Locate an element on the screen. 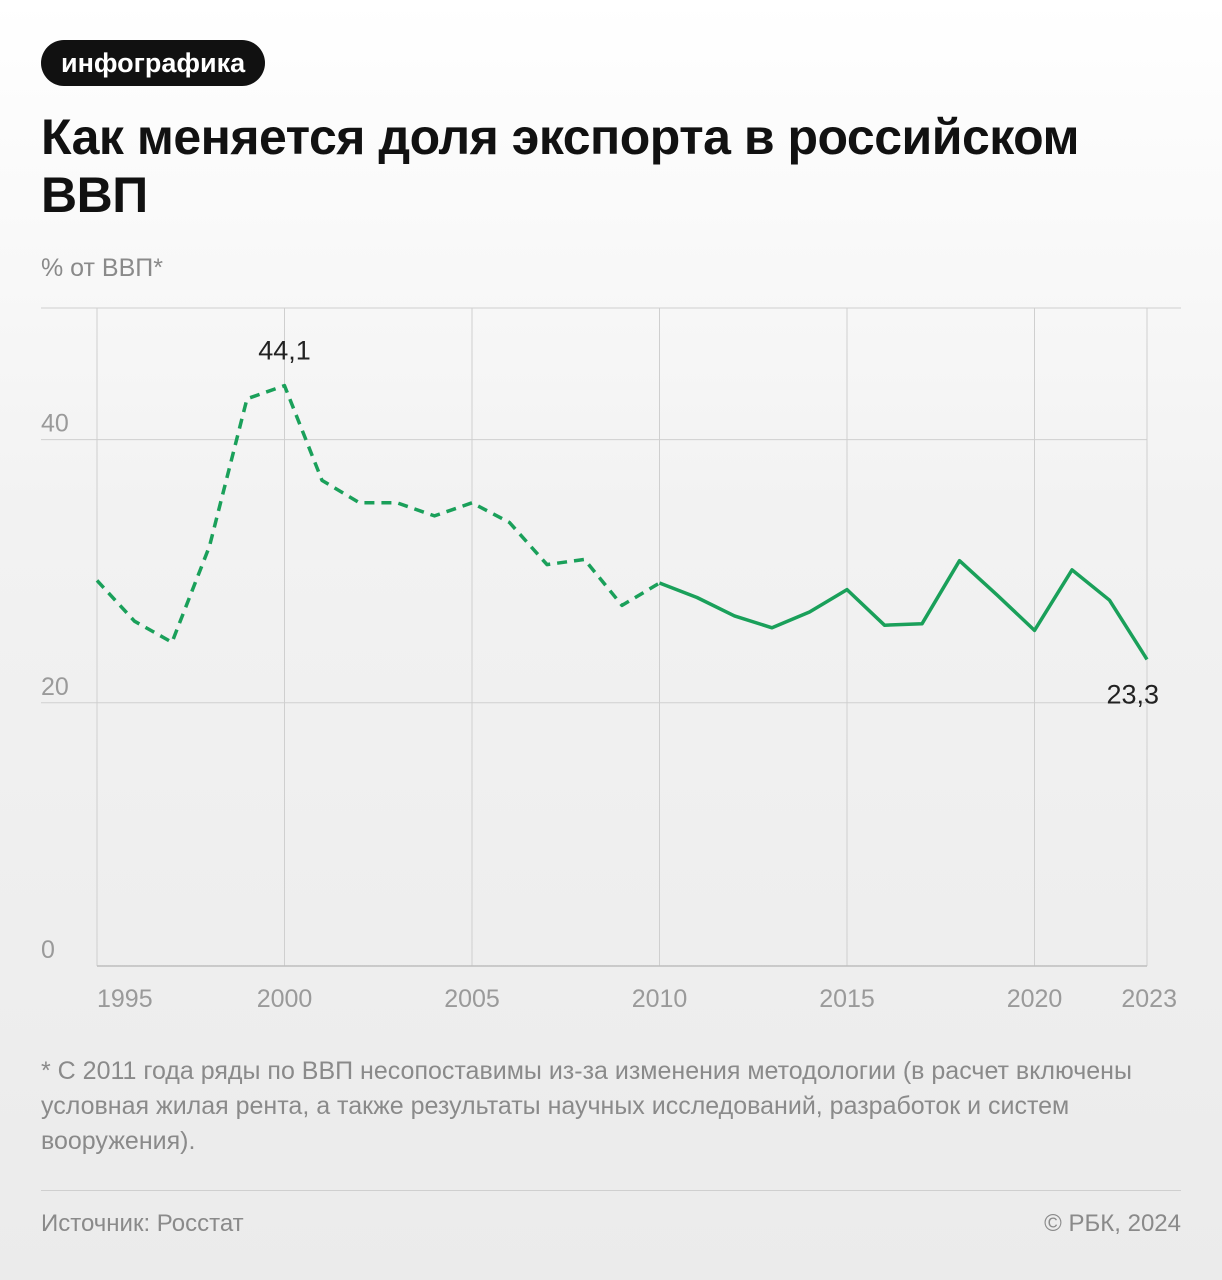 This screenshot has height=1280, width=1222. x-tick-label-2015: 2015 is located at coordinates (847, 999).